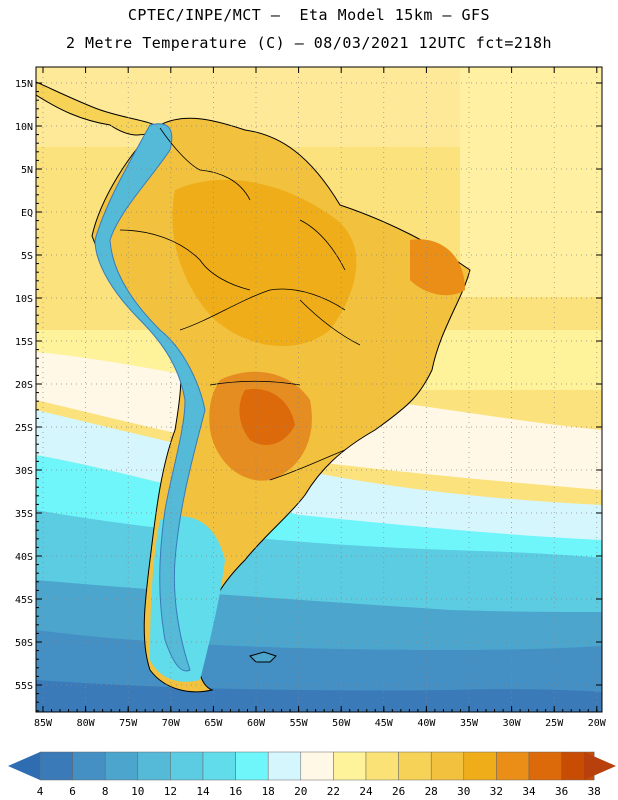 This screenshot has height=800, width=618. What do you see at coordinates (170, 791) in the screenshot?
I see `colorbar-label: 12` at bounding box center [170, 791].